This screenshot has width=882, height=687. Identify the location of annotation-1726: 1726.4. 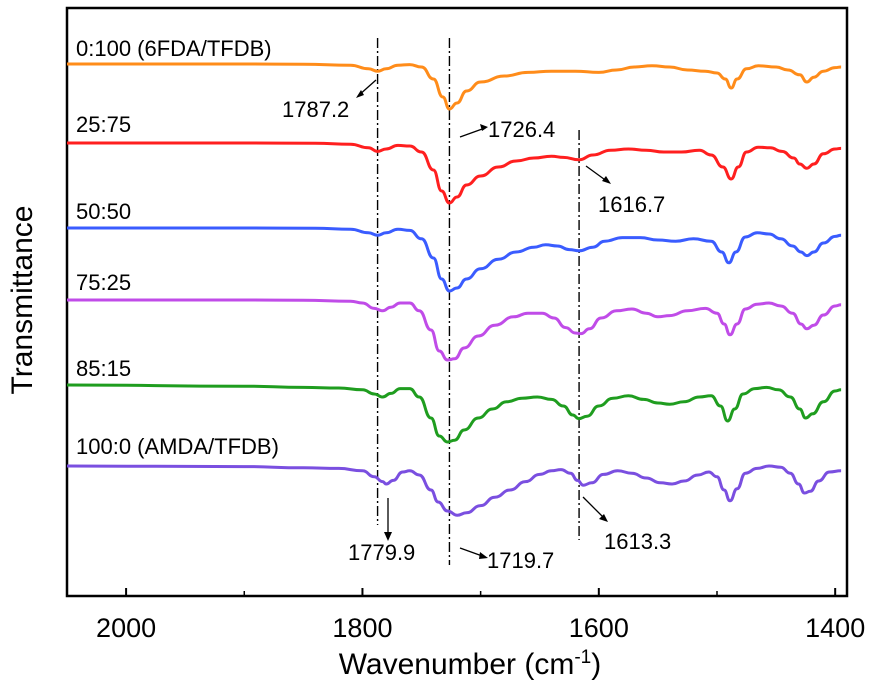
(521, 129).